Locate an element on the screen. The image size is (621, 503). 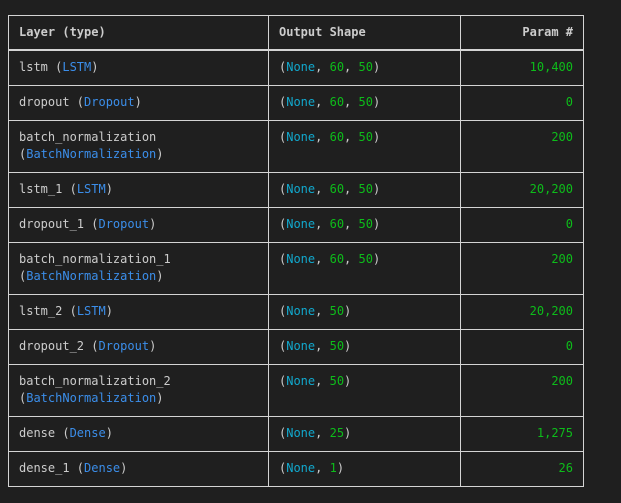
table-row: lstm_2 (LSTM) (None, 50) 20,200 is located at coordinates (296, 312).